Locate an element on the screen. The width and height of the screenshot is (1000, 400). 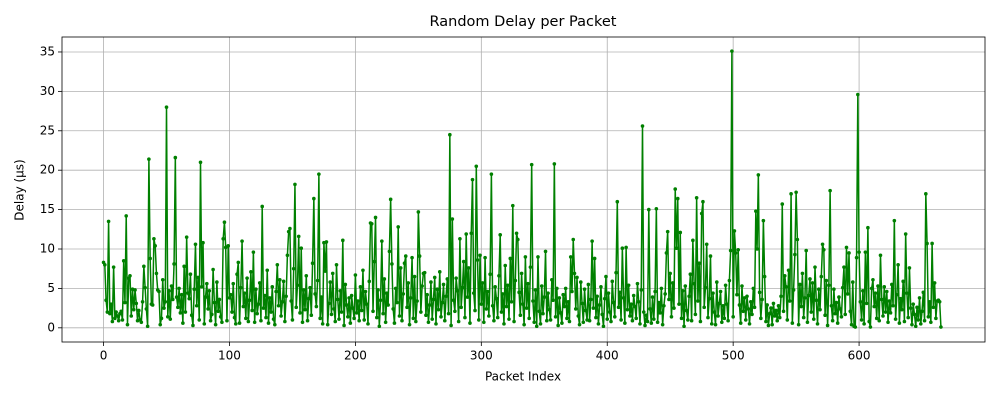
x-tick-label: 0 is located at coordinates (104, 356).